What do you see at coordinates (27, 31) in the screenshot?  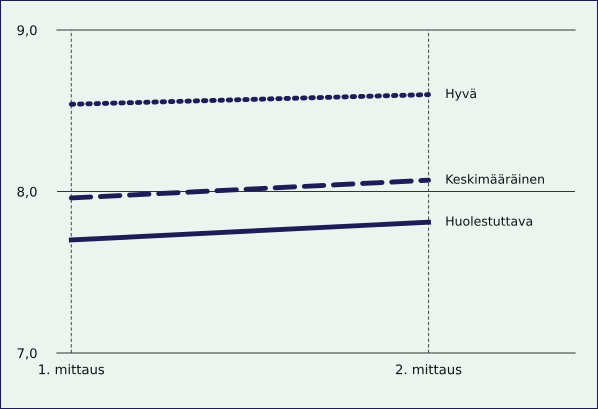 I see `y-tick-label: 9,0` at bounding box center [27, 31].